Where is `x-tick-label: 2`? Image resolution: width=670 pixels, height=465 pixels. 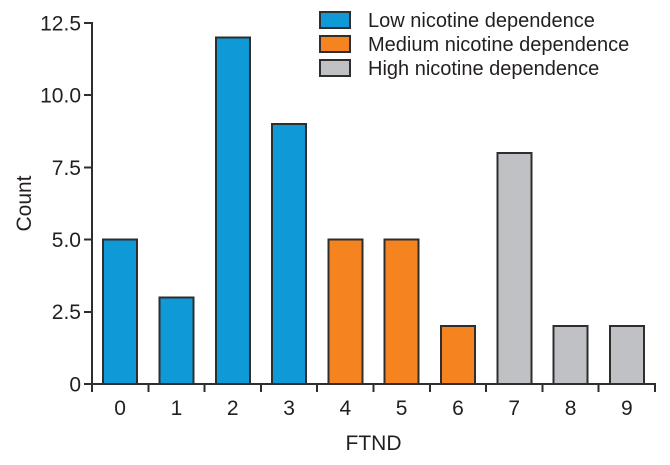 x-tick-label: 2 is located at coordinates (233, 408).